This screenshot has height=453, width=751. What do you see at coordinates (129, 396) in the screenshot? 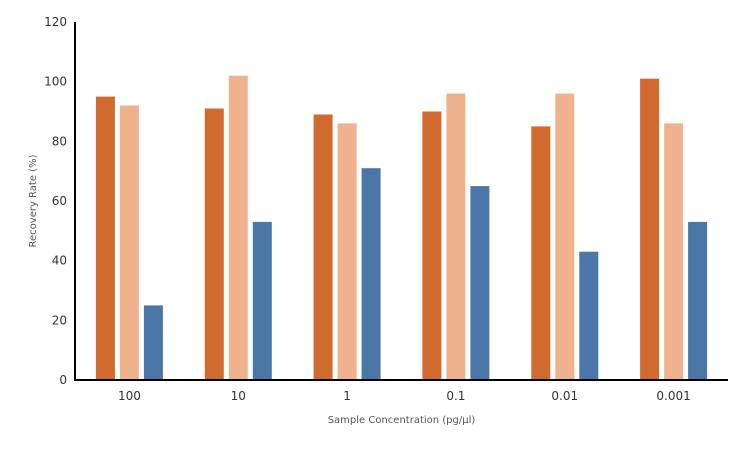
I see `x-tick-label: 100` at bounding box center [129, 396].